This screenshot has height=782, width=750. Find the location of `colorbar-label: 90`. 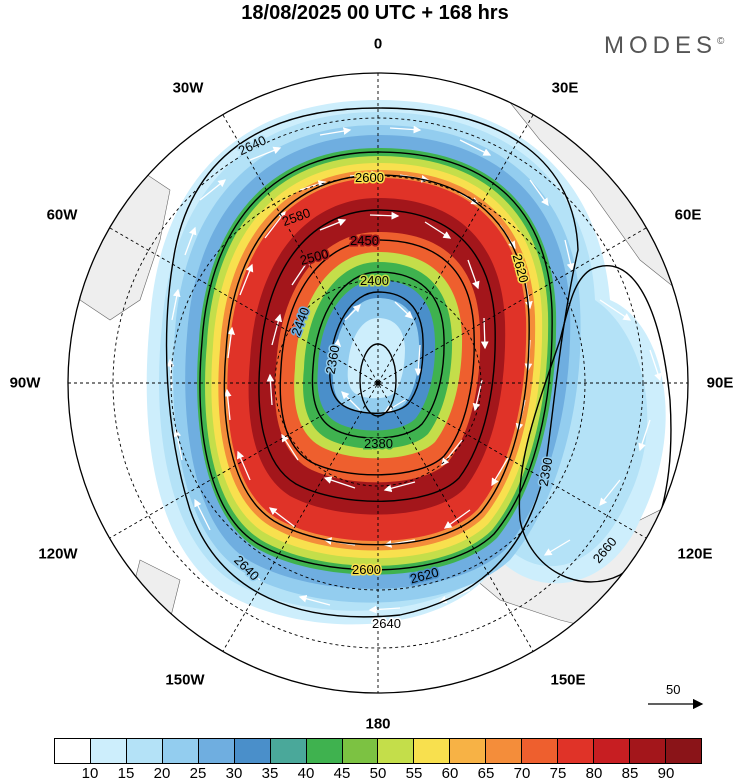

colorbar-label: 90 is located at coordinates (666, 773).